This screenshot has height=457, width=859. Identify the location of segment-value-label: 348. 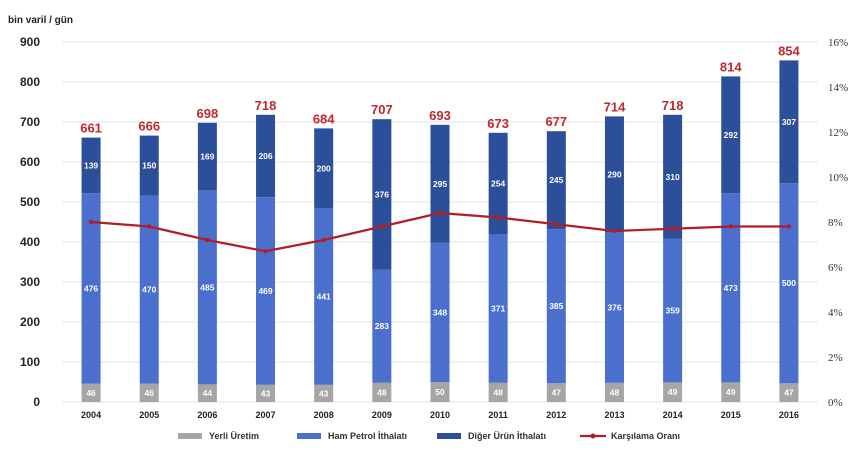
(440, 312).